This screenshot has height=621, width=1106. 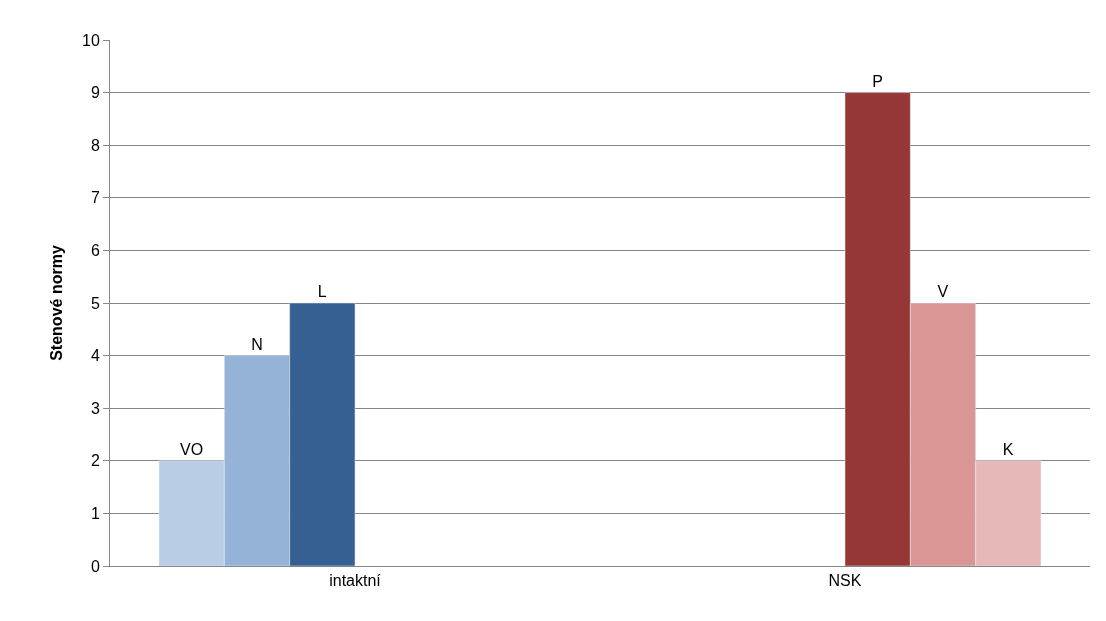 I want to click on y-tick-label: 10, so click(x=91, y=40).